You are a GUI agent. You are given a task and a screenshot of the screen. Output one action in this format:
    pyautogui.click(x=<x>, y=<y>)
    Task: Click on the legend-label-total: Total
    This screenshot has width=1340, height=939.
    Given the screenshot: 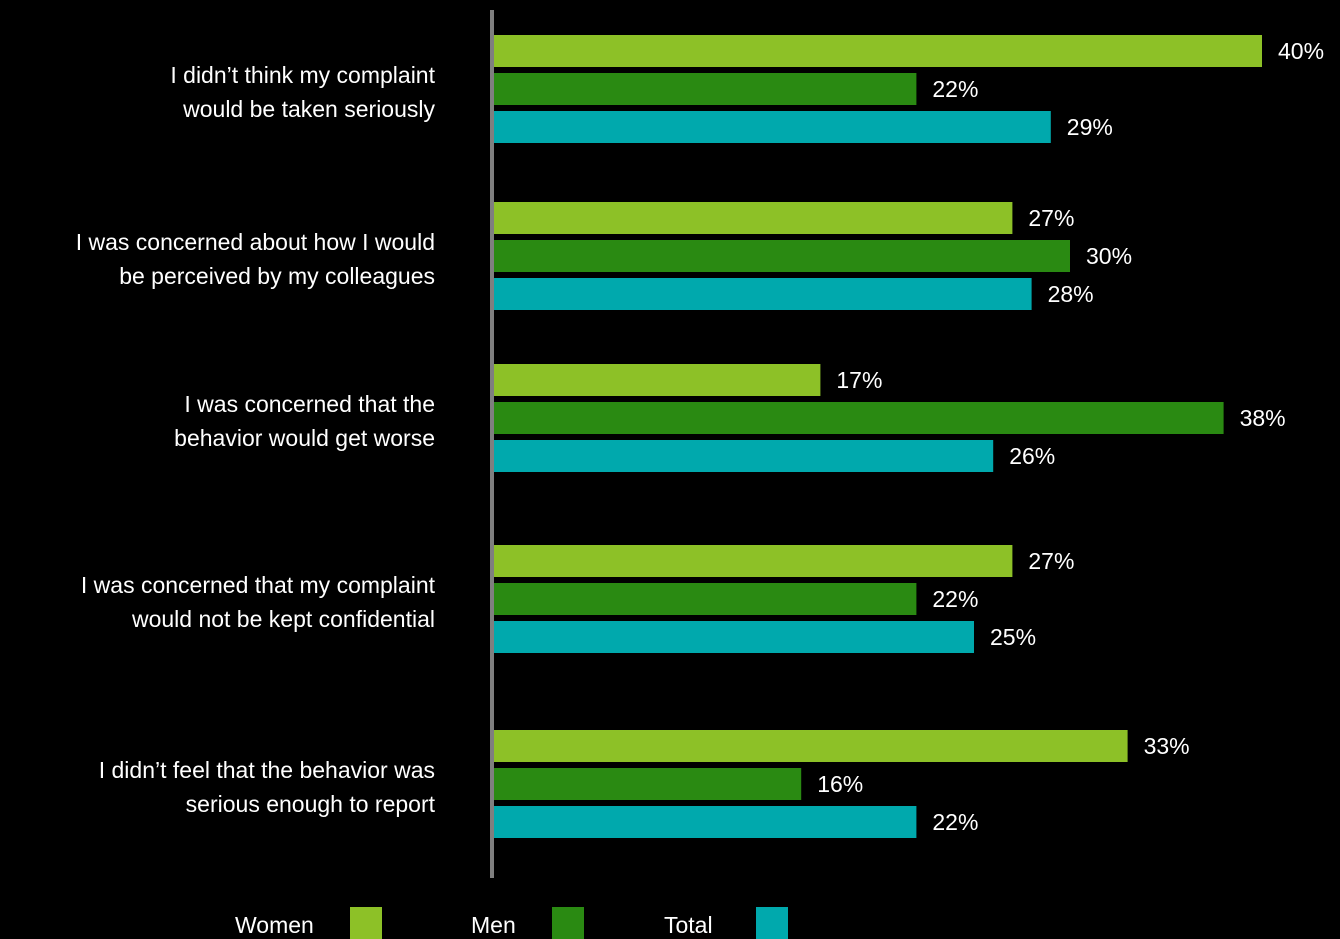 What is the action you would take?
    pyautogui.click(x=688, y=925)
    